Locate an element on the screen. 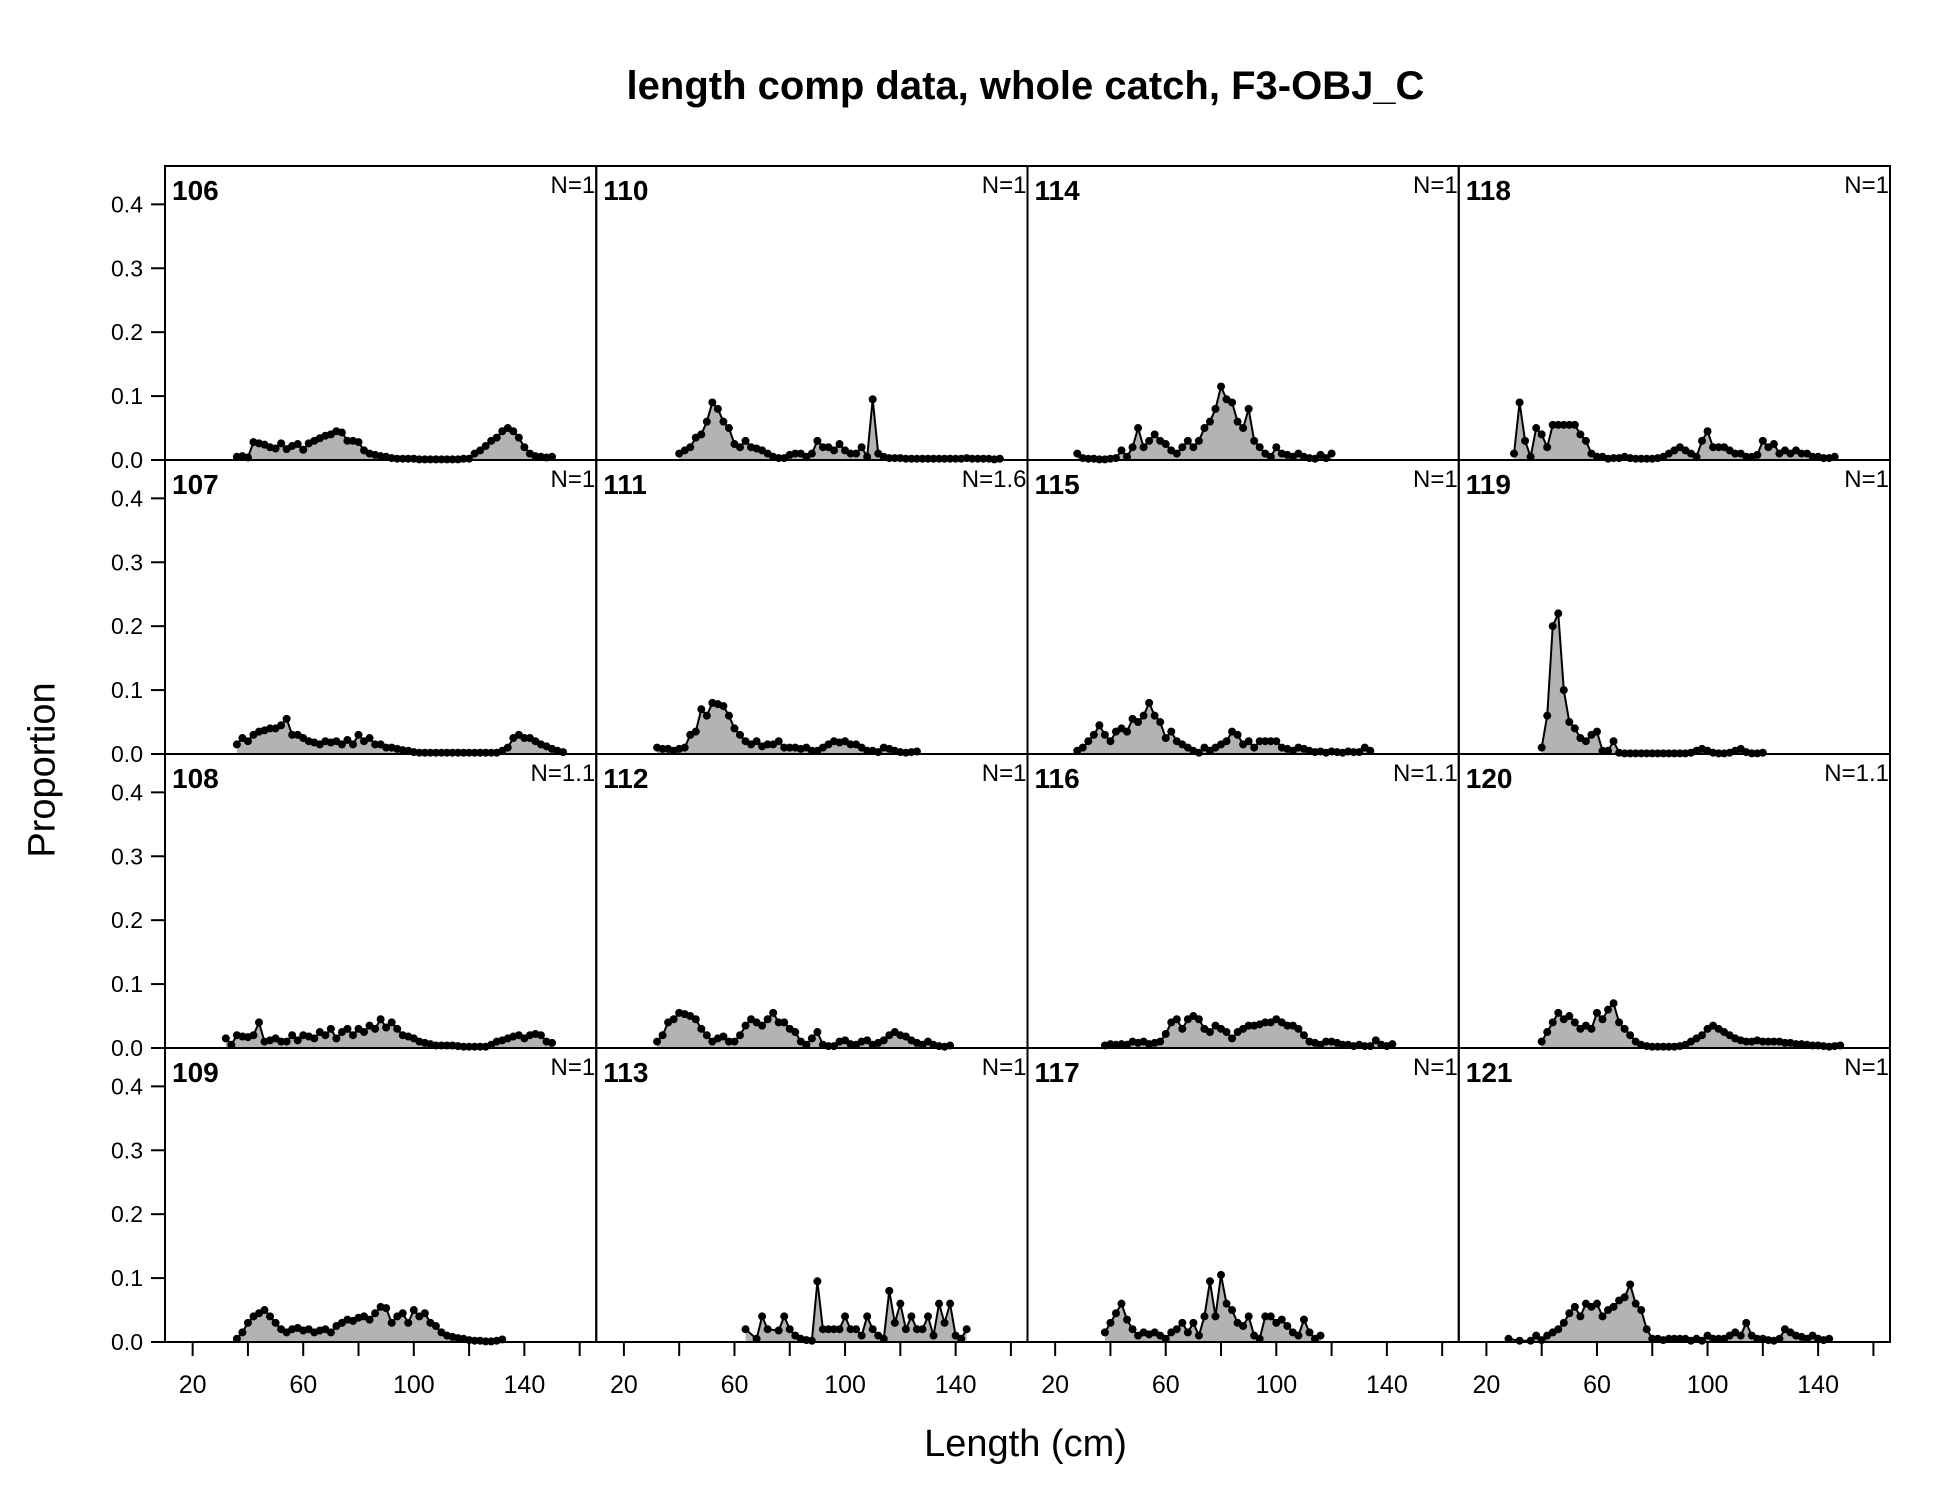  panel-116-n-label: N=1.1 is located at coordinates (1425, 773).